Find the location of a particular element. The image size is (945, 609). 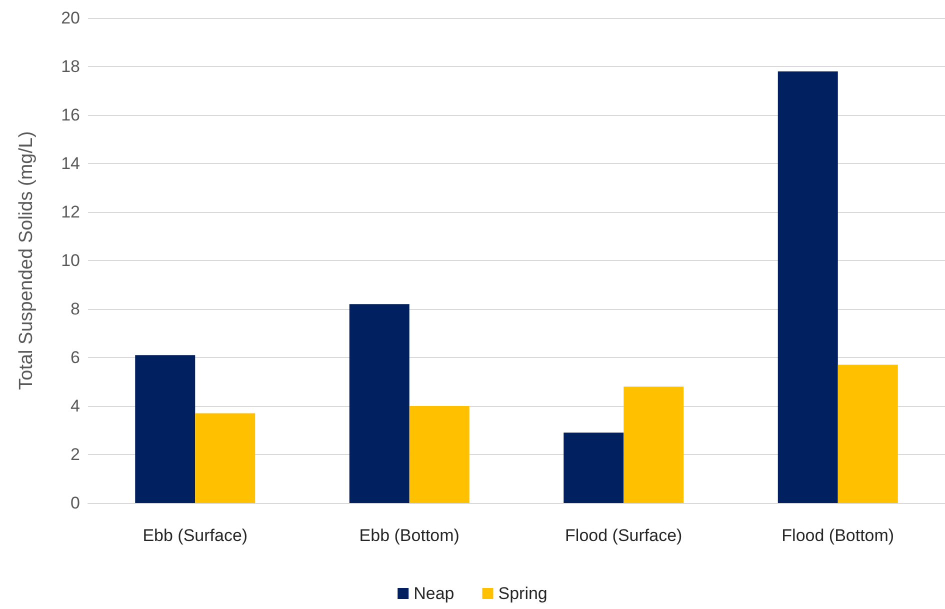

x-tick-label: Ebb (Bottom) is located at coordinates (409, 535).